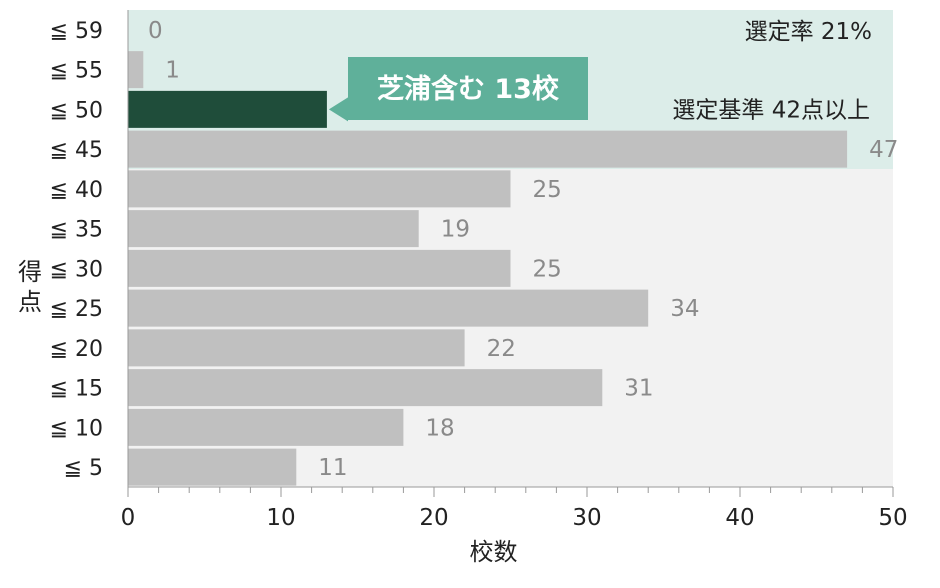  Describe the element at coordinates (76, 389) in the screenshot. I see `y-tick-label: ≦ 15` at that location.